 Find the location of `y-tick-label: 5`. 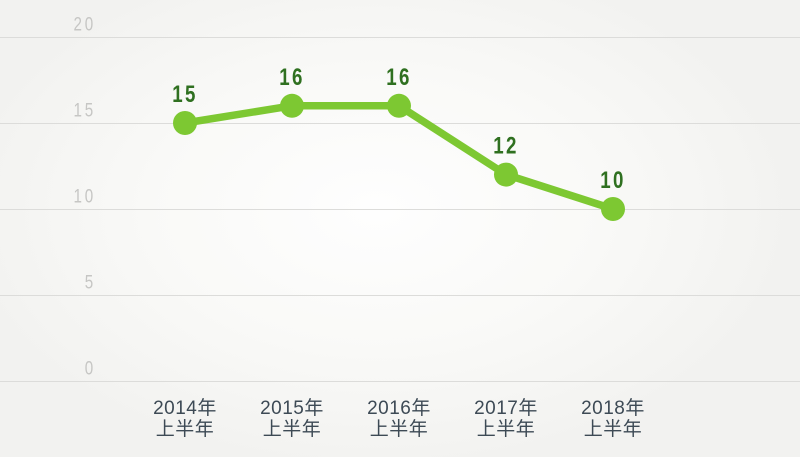

y-tick-label: 5 is located at coordinates (90, 282).